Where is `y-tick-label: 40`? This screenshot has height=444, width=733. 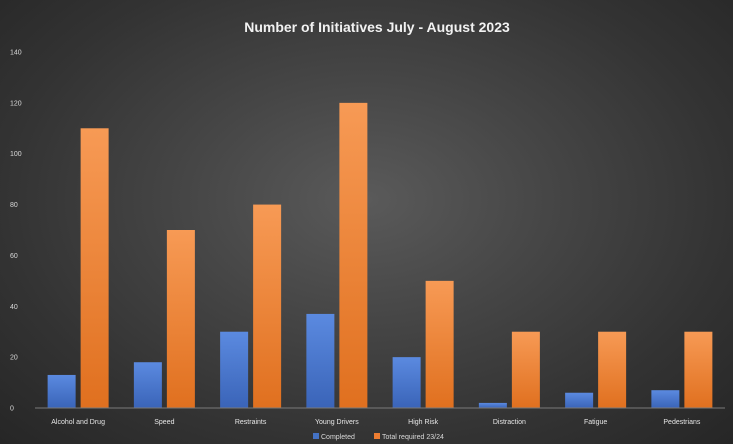
y-tick-label: 40 is located at coordinates (14, 307).